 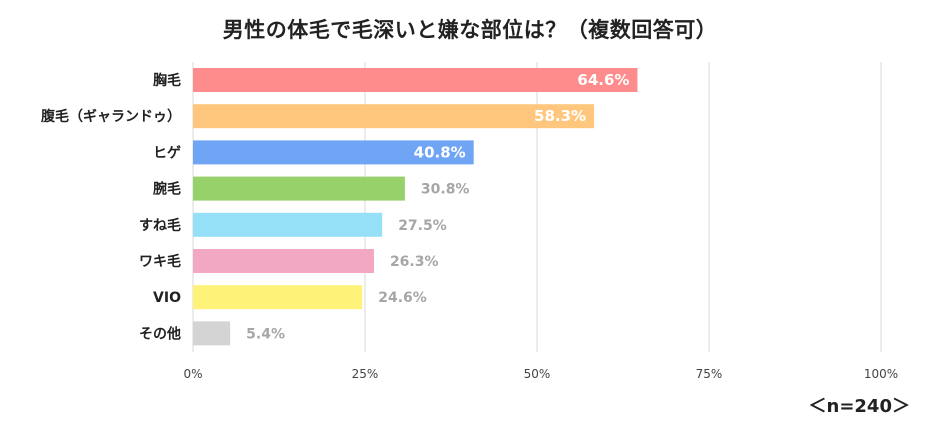 What do you see at coordinates (422, 226) in the screenshot?
I see `value-label: 27.5%` at bounding box center [422, 226].